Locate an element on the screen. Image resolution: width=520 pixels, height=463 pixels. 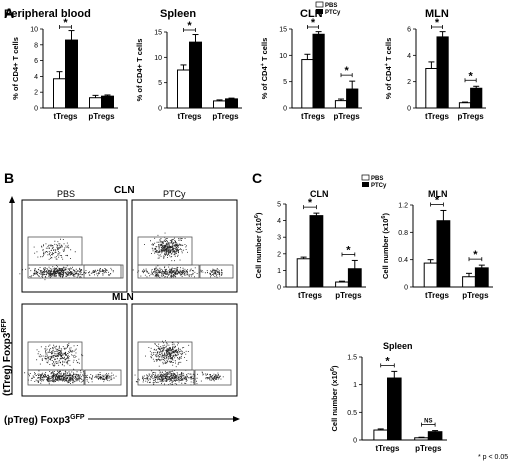
legend-pbs: PBS is located at coordinates (331, 6).